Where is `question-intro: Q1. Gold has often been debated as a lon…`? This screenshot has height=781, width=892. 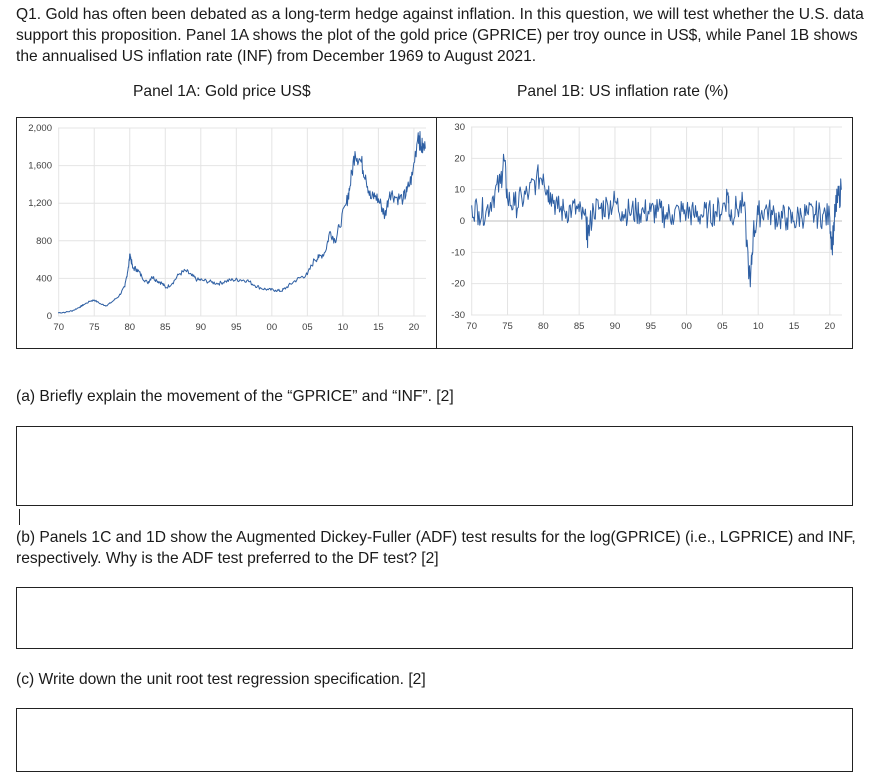 question-intro: Q1. Gold has often been debated as a lon… is located at coordinates (440, 35).